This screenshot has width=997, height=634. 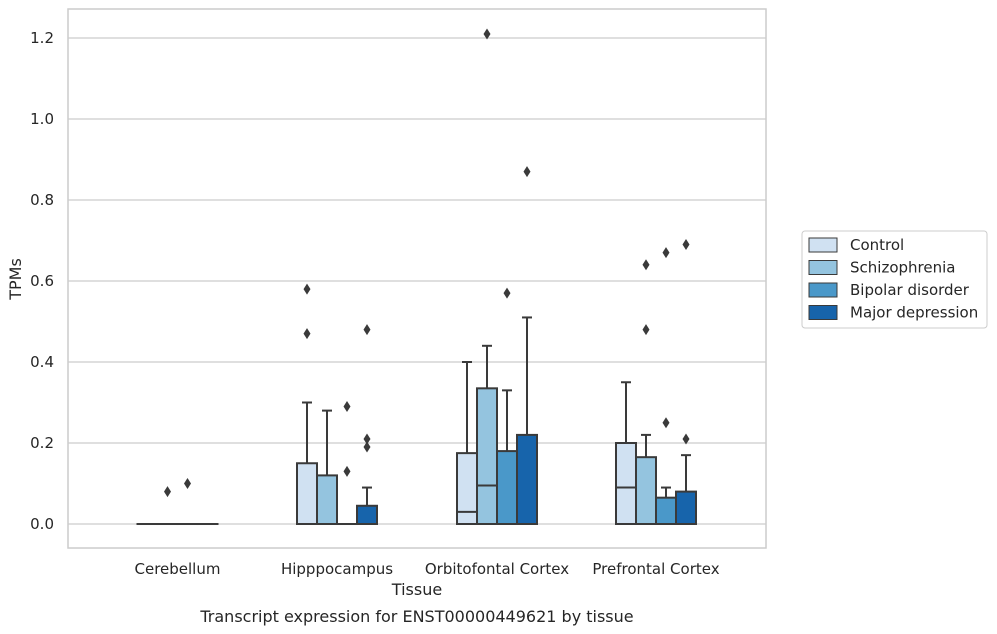 What do you see at coordinates (914, 313) in the screenshot?
I see `legend-label-3: Major depression` at bounding box center [914, 313].